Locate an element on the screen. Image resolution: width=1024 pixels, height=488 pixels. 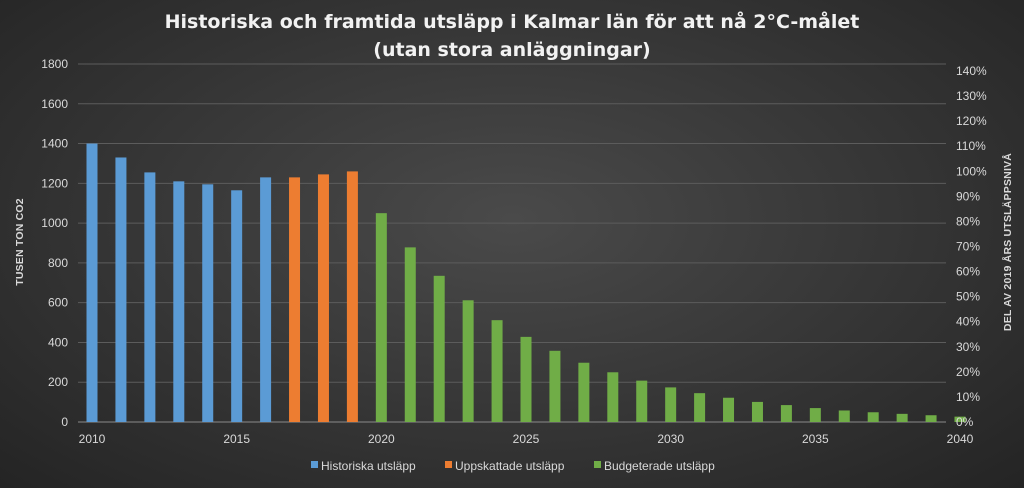
y-tick-label: 600 is located at coordinates (58, 303).